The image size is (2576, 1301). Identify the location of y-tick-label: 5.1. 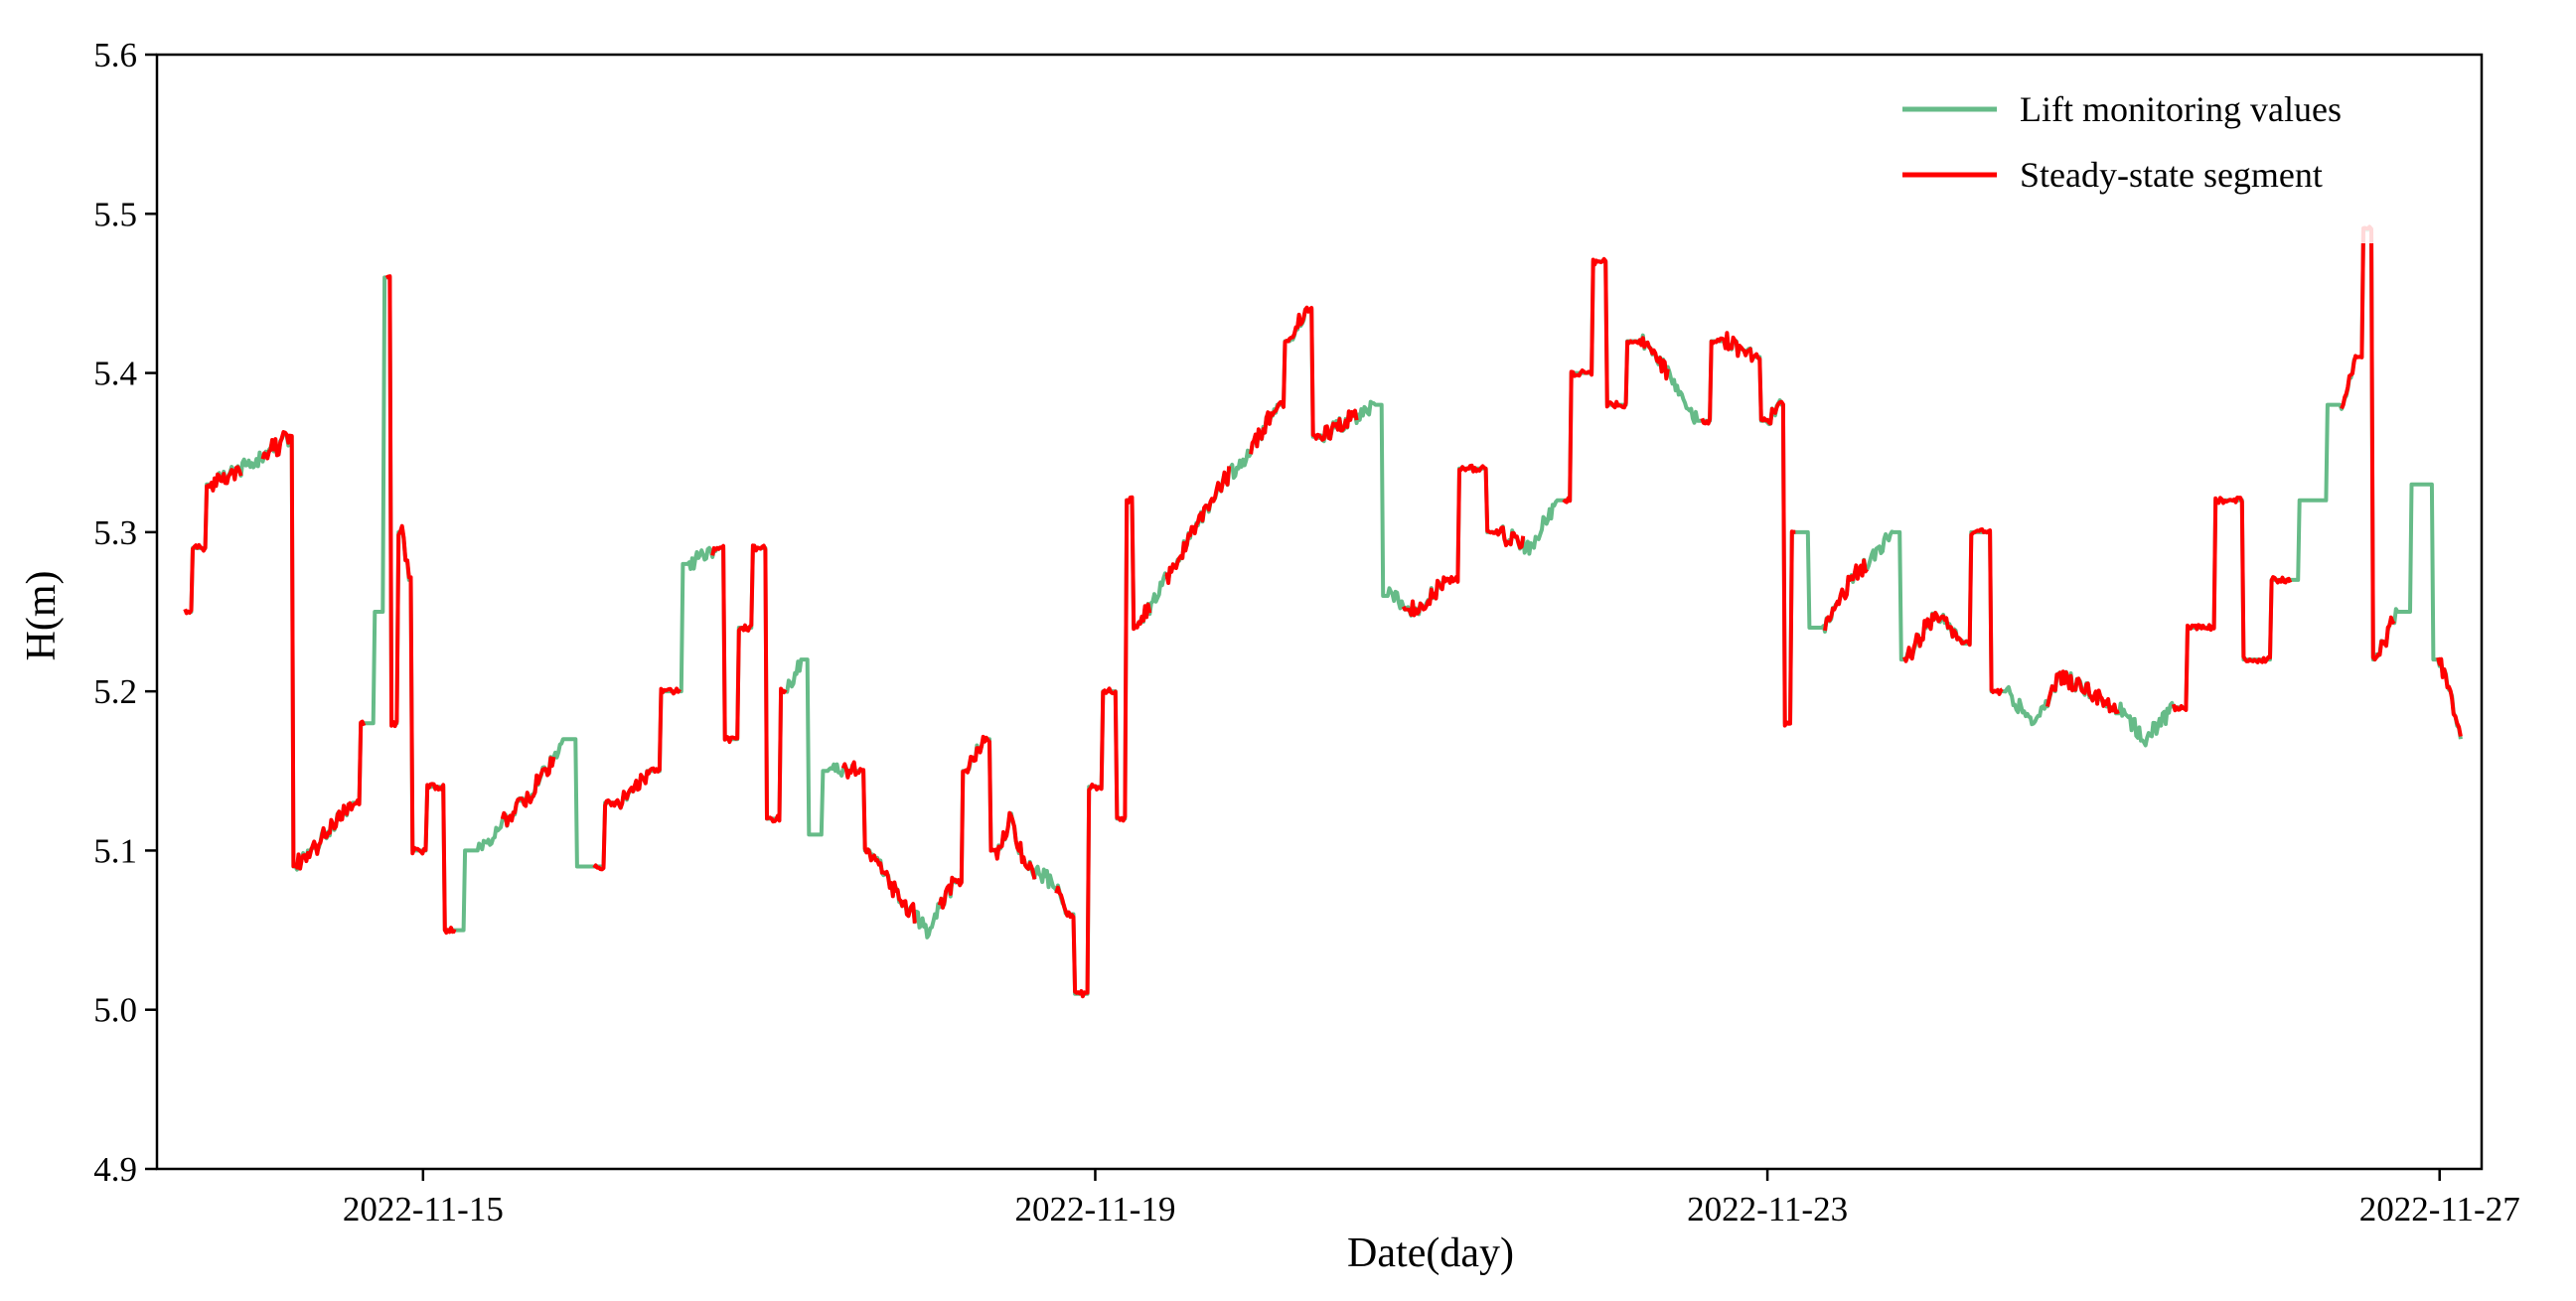
(115, 851).